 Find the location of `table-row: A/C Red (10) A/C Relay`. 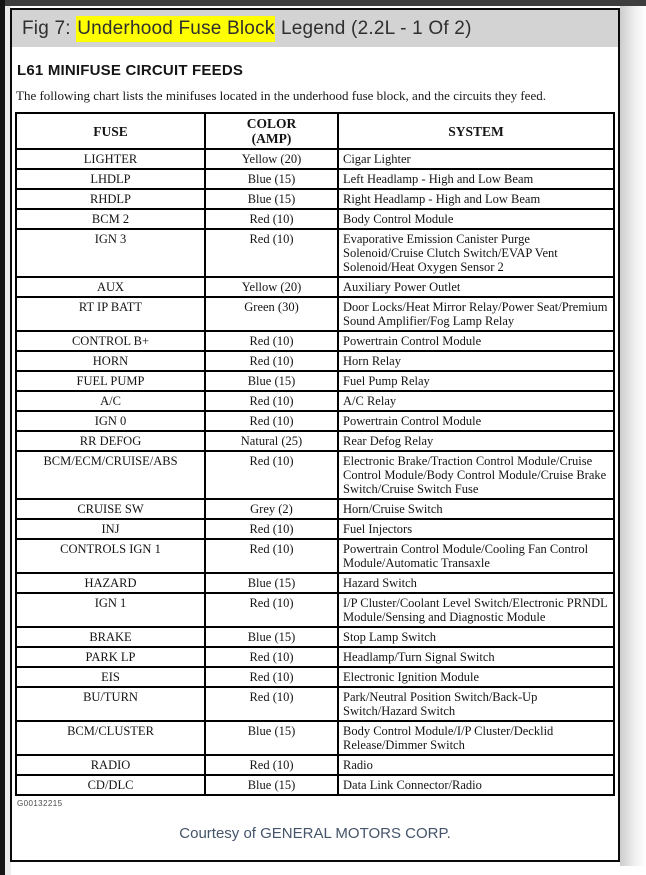

table-row: A/C Red (10) A/C Relay is located at coordinates (315, 401).